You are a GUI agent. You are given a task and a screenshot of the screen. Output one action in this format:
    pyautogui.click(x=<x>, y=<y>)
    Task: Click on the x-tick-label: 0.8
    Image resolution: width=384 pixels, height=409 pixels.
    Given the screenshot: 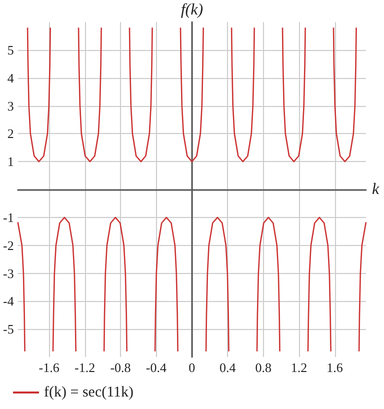 What is the action you would take?
    pyautogui.click(x=263, y=367)
    